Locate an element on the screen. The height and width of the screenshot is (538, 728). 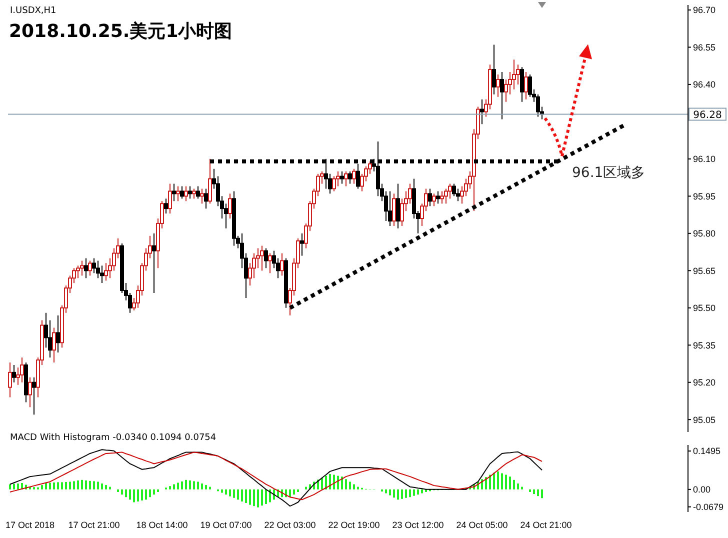
y-tick-label: 96.10 is located at coordinates (704, 159).